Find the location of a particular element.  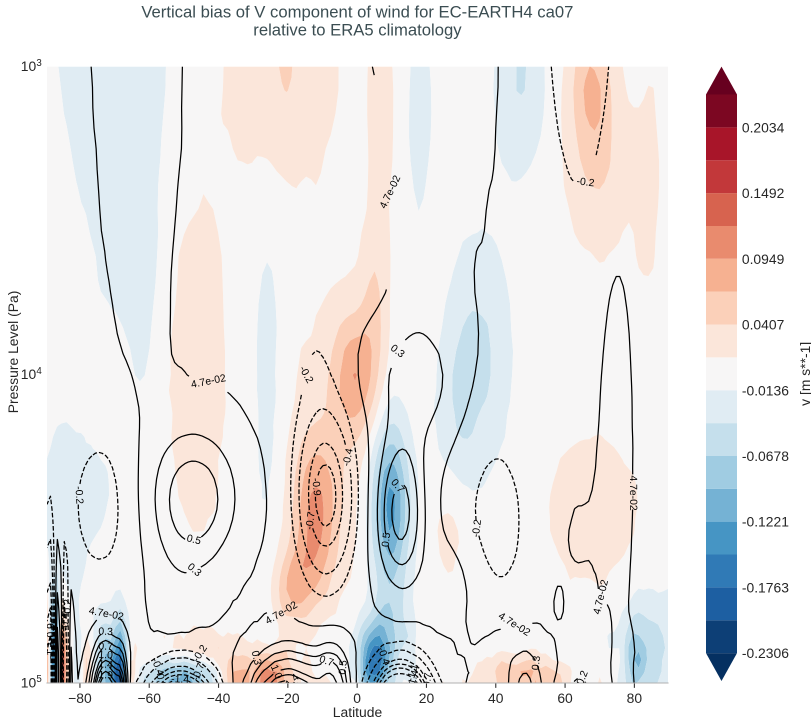

svg-text: -0.1763 is located at coordinates (765, 587).